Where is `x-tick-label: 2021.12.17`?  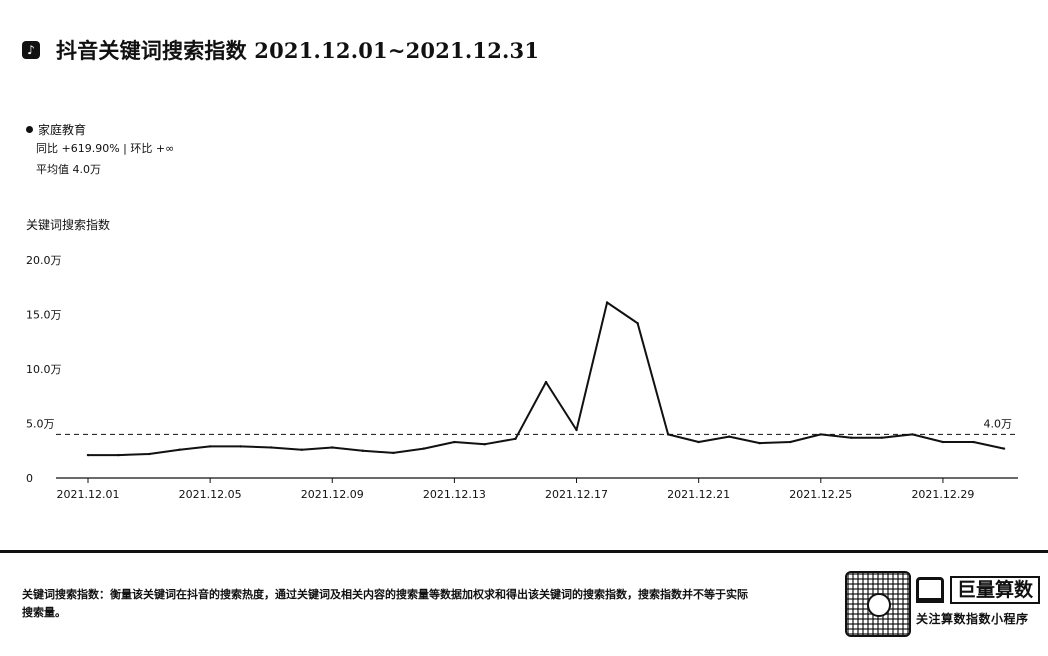 x-tick-label: 2021.12.17 is located at coordinates (576, 494).